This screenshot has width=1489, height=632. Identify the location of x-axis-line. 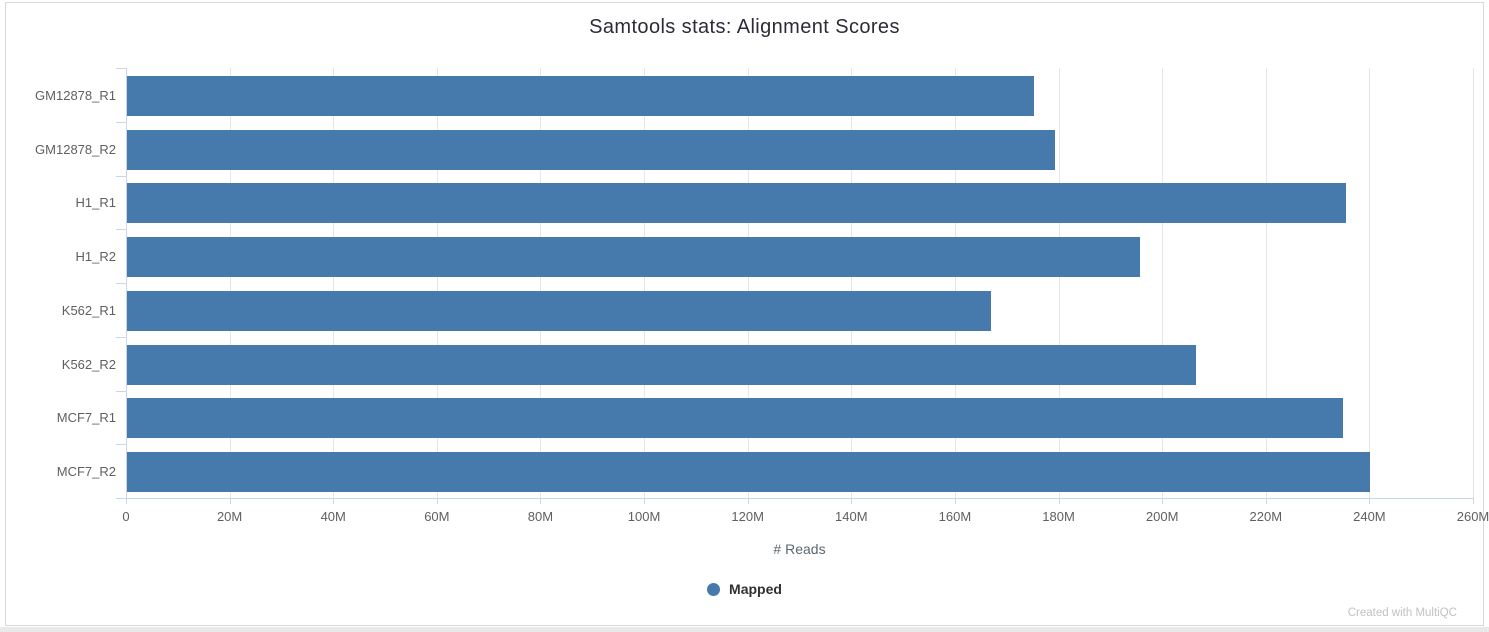
(800, 498).